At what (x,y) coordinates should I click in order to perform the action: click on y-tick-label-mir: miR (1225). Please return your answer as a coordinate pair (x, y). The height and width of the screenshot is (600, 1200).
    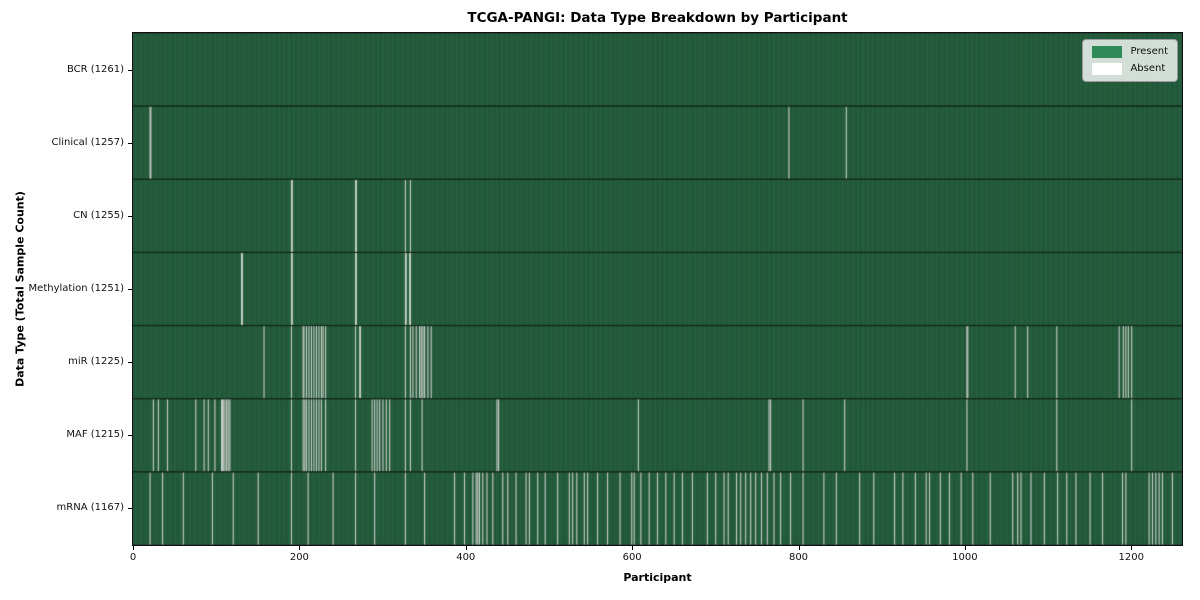
    Looking at the image, I should click on (96, 362).